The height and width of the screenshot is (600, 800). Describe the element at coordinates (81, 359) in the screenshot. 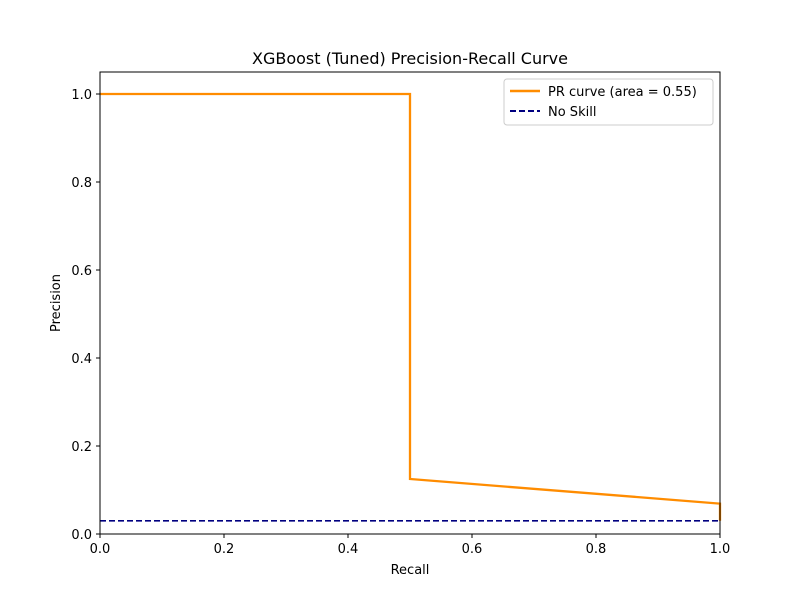

I see `y-tick-label: 0.4` at that location.